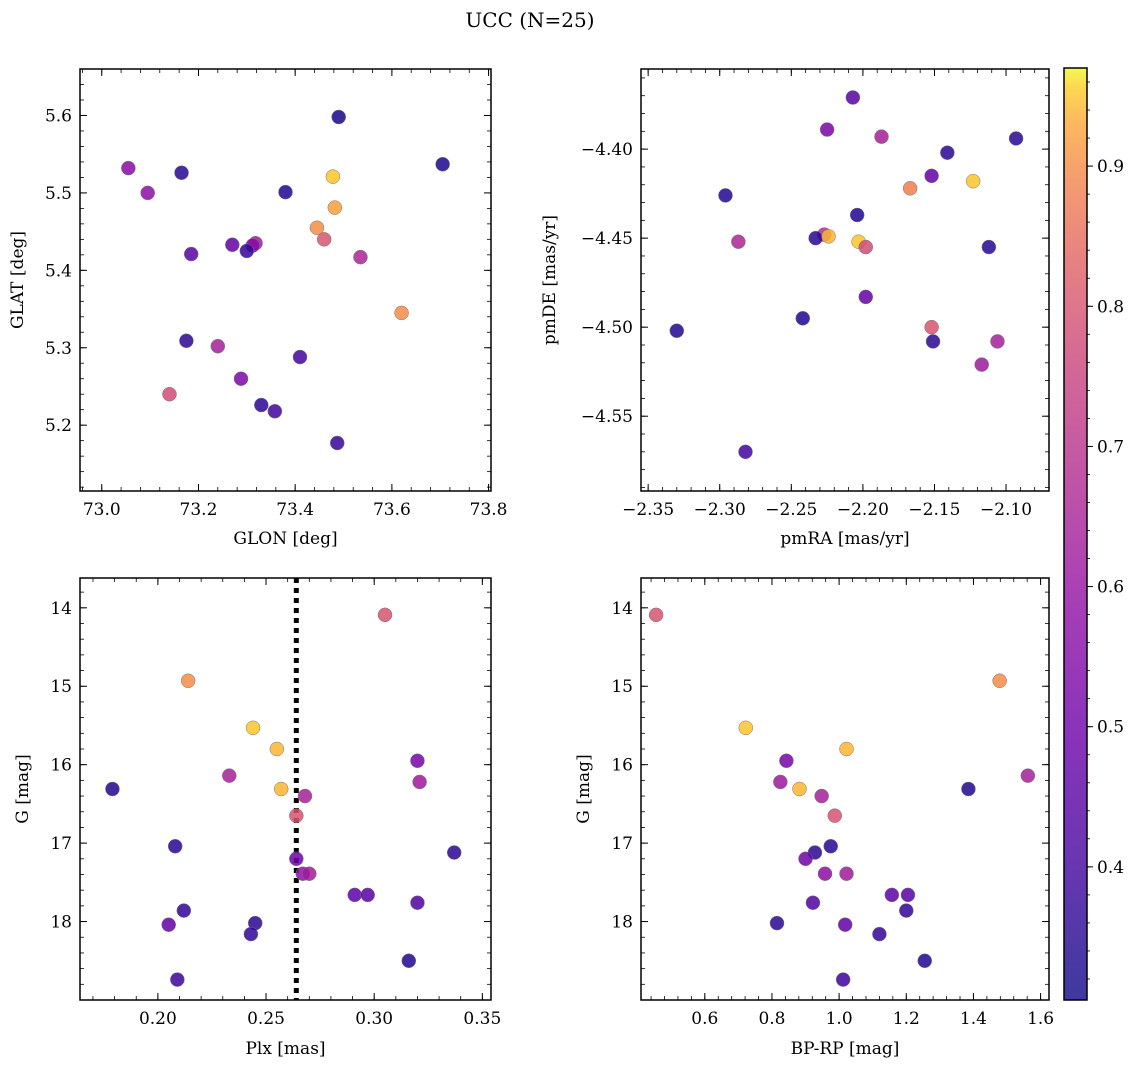 Image resolution: width=1136 pixels, height=1068 pixels. What do you see at coordinates (845, 1049) in the screenshot?
I see `x-axis-label: BP-RP [mag]` at bounding box center [845, 1049].